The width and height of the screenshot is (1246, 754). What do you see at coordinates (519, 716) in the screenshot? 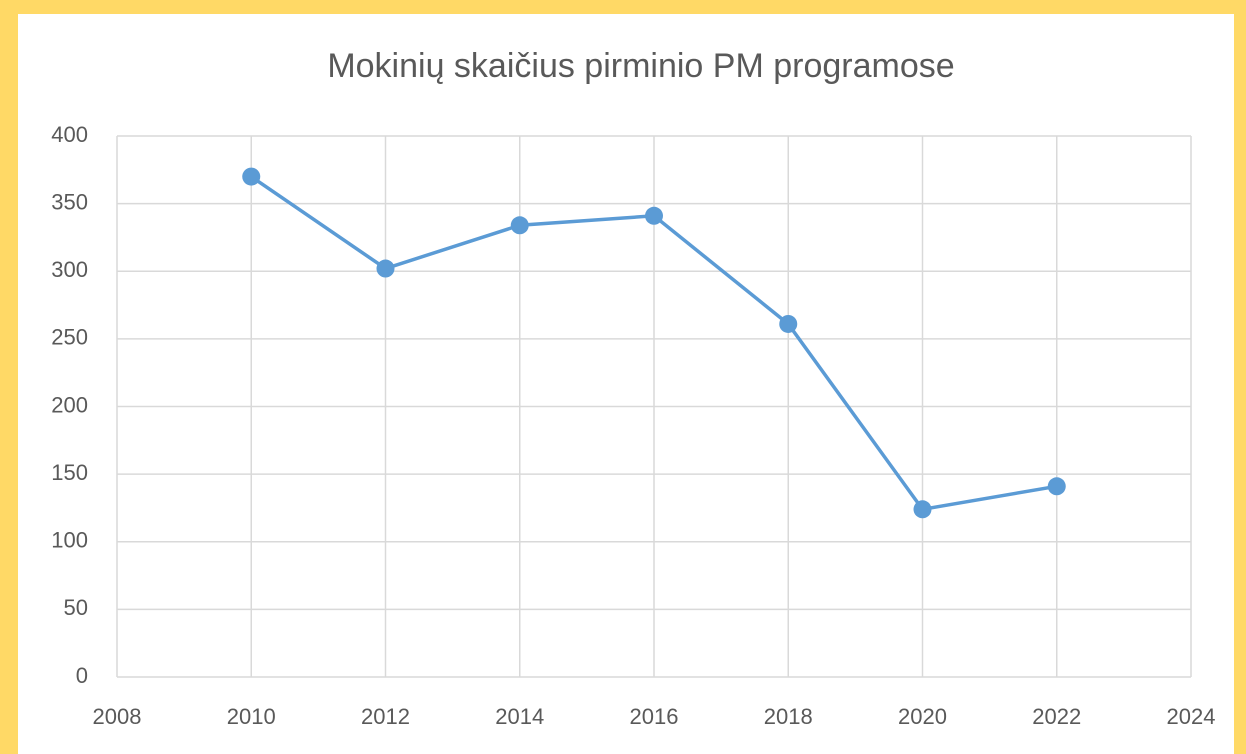
I see `x-tick-label: 2014` at bounding box center [519, 716].